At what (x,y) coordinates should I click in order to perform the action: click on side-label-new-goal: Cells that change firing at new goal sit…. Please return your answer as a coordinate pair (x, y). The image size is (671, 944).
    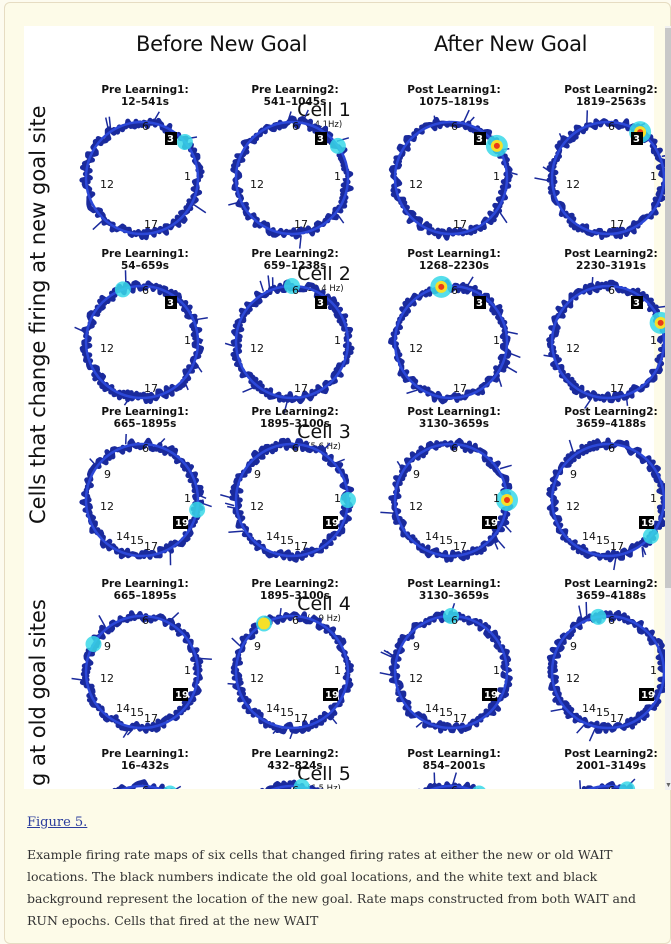
    Looking at the image, I should click on (38, 314).